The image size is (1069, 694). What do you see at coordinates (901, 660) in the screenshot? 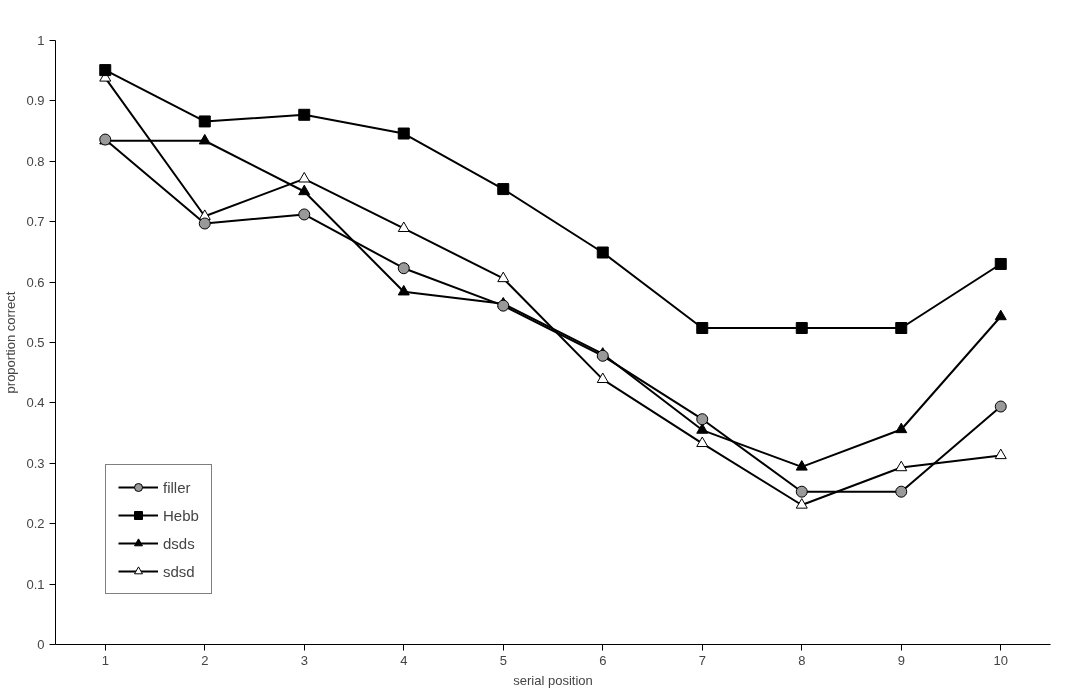
I see `x-tick-label: 9` at bounding box center [901, 660].